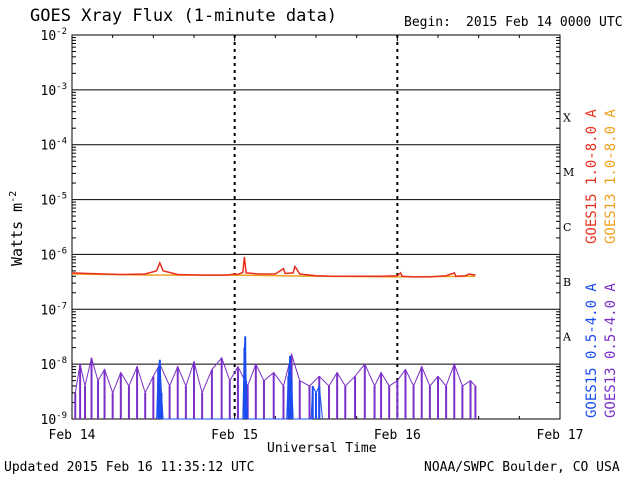 The width and height of the screenshot is (640, 480). Describe the element at coordinates (427, 22) in the screenshot. I see `begin-label: Begin:` at that location.